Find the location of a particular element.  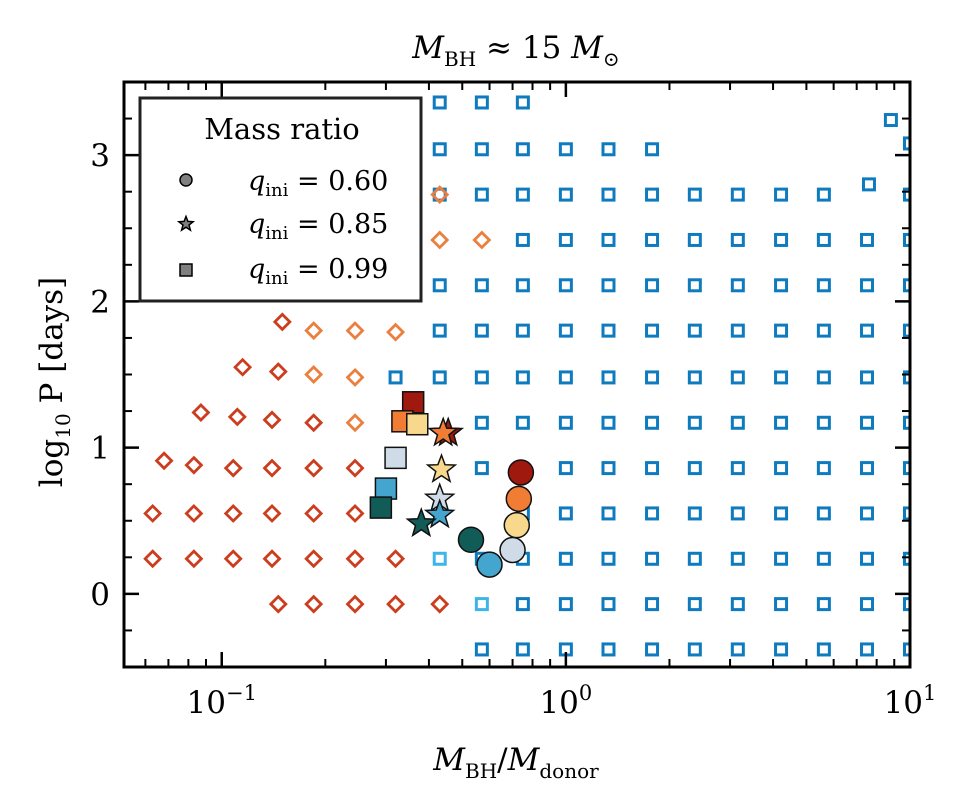

x-axis-label-slash: / is located at coordinates (502, 760).